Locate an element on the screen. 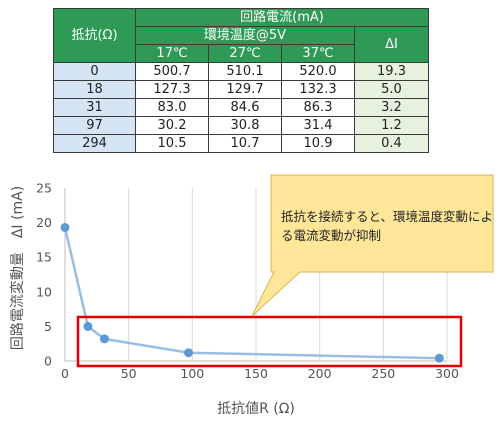 This screenshot has height=421, width=500. current-cell: 10.5 is located at coordinates (172, 143).